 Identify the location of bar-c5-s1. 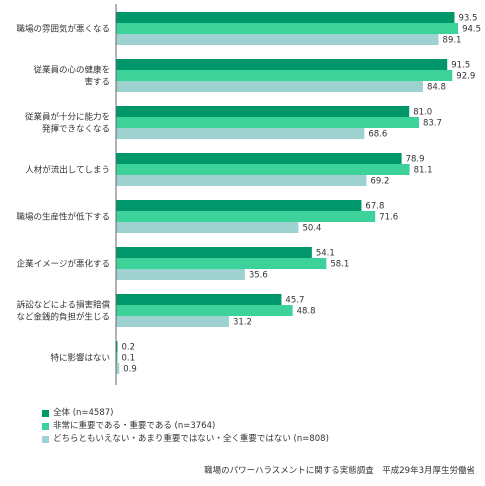
(221, 263).